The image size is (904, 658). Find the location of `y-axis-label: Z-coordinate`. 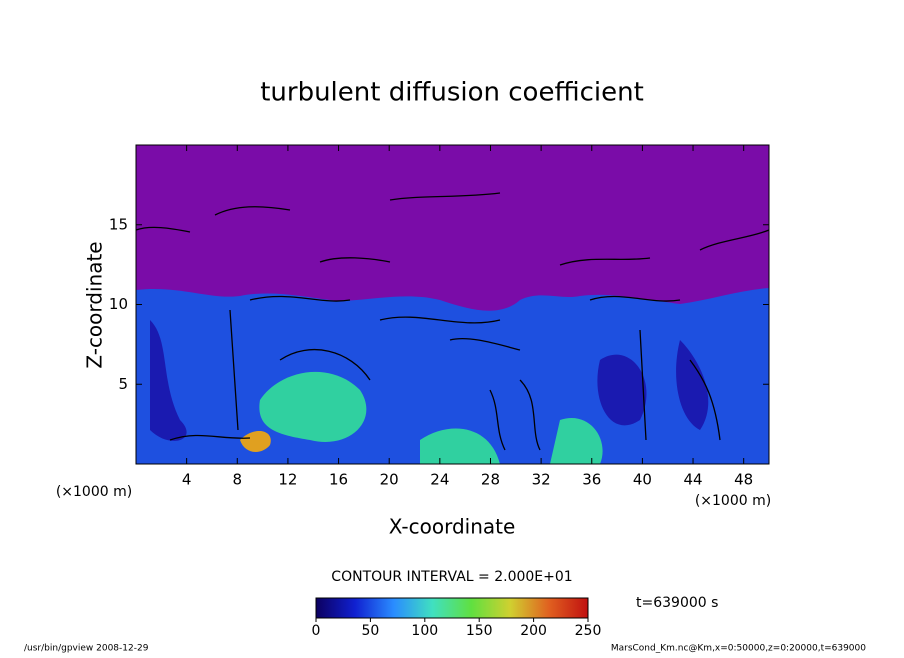

y-axis-label: Z-coordinate is located at coordinates (95, 304).